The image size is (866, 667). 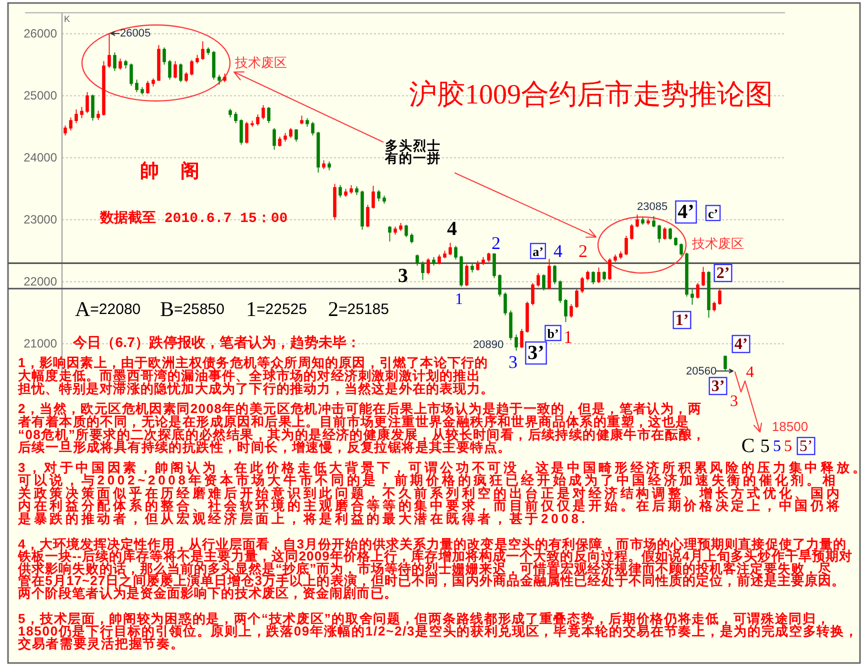 I want to click on annotation: 20890, so click(x=488, y=345).